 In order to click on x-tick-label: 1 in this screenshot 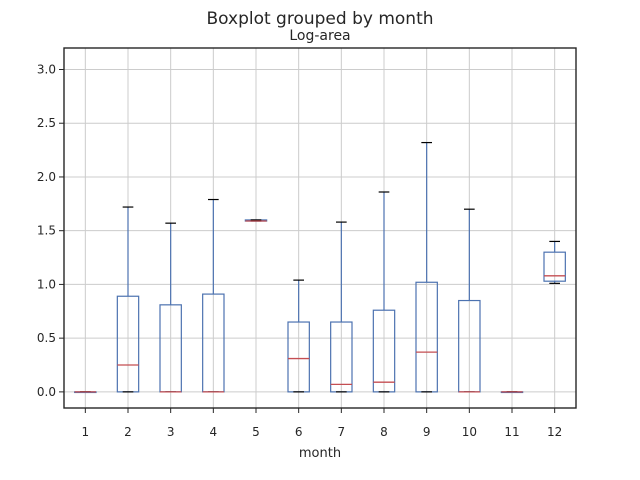, I will do `click(86, 432)`.